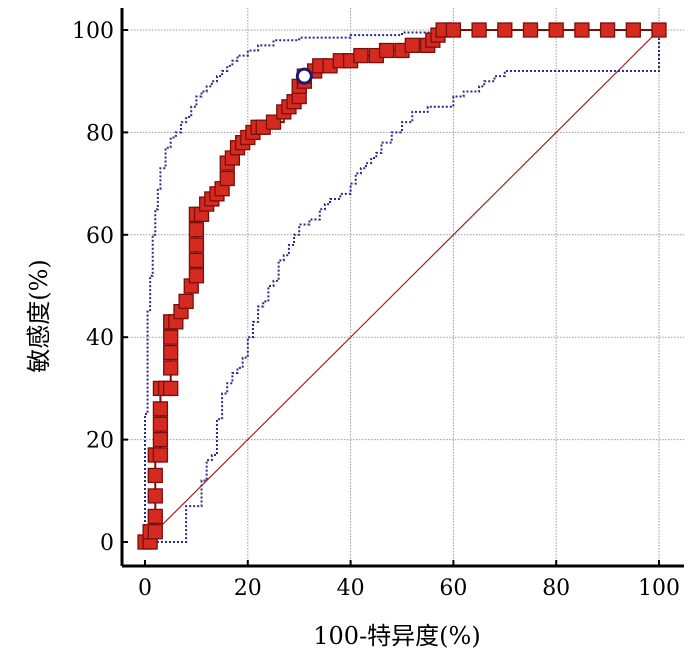 Image resolution: width=700 pixels, height=658 pixels. What do you see at coordinates (100, 441) in the screenshot?
I see `y-tick-label: 20` at bounding box center [100, 441].